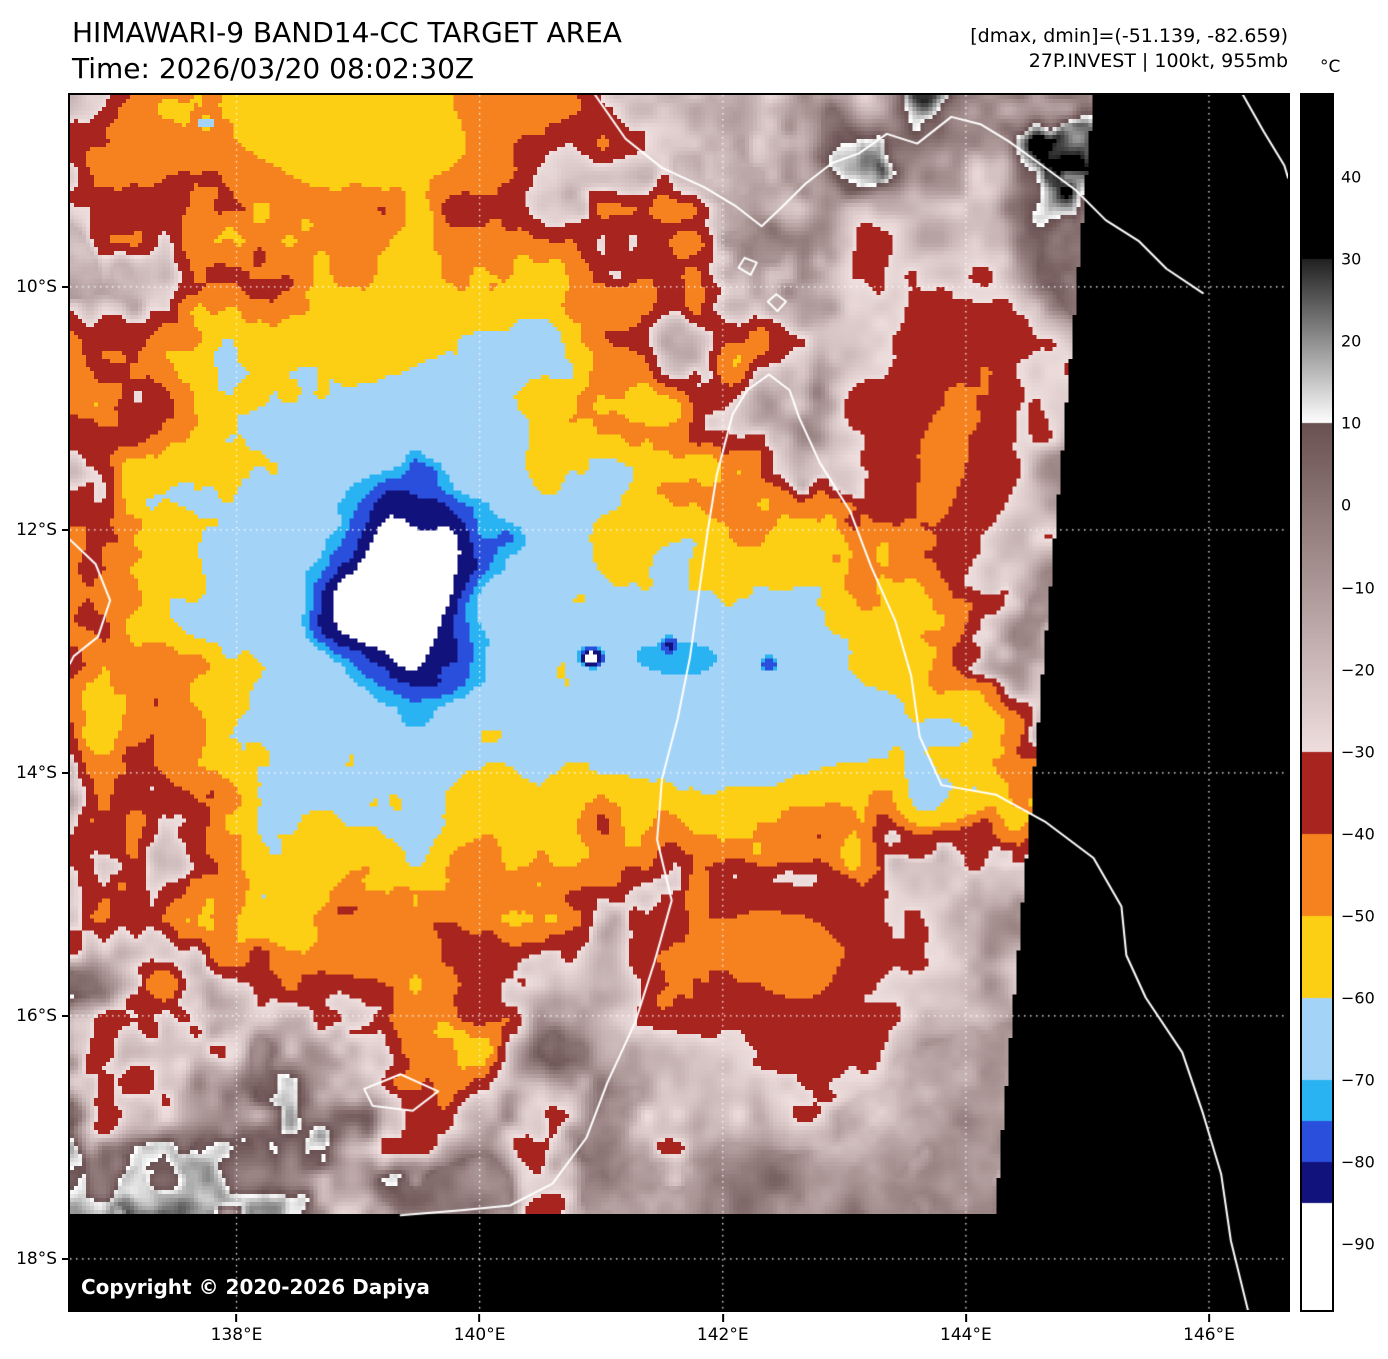  What do you see at coordinates (1129, 36) in the screenshot?
I see `dmax-dmin-stats: [dmax, dmin]=(-51.139, -82.659)` at bounding box center [1129, 36].